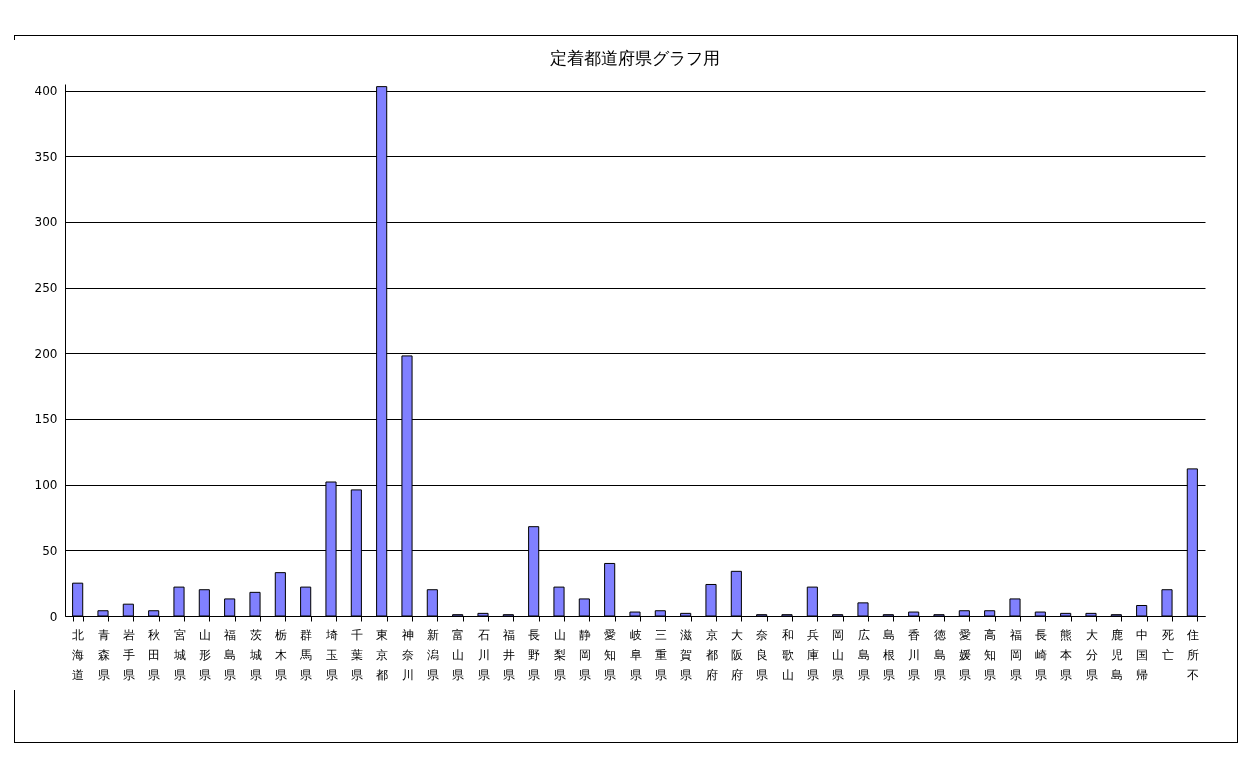  What do you see at coordinates (508, 654) in the screenshot?
I see `x-tick-label: 福井県` at bounding box center [508, 654].